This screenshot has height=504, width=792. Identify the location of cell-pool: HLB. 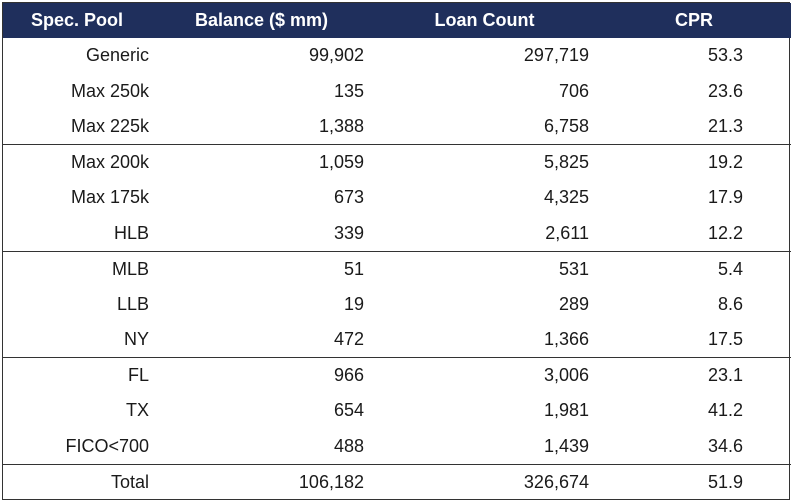
(131, 232).